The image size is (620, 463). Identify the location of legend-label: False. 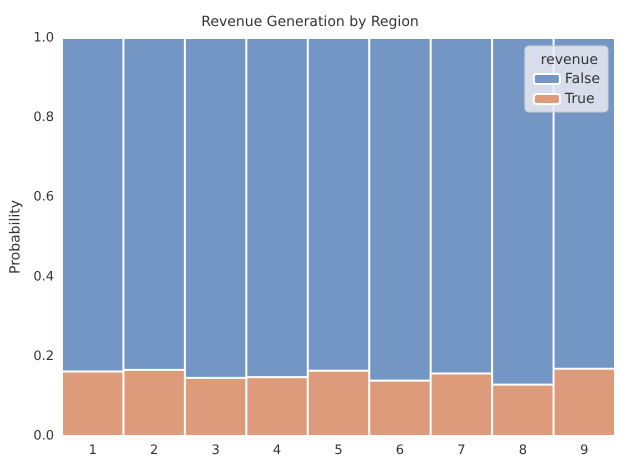
(582, 79).